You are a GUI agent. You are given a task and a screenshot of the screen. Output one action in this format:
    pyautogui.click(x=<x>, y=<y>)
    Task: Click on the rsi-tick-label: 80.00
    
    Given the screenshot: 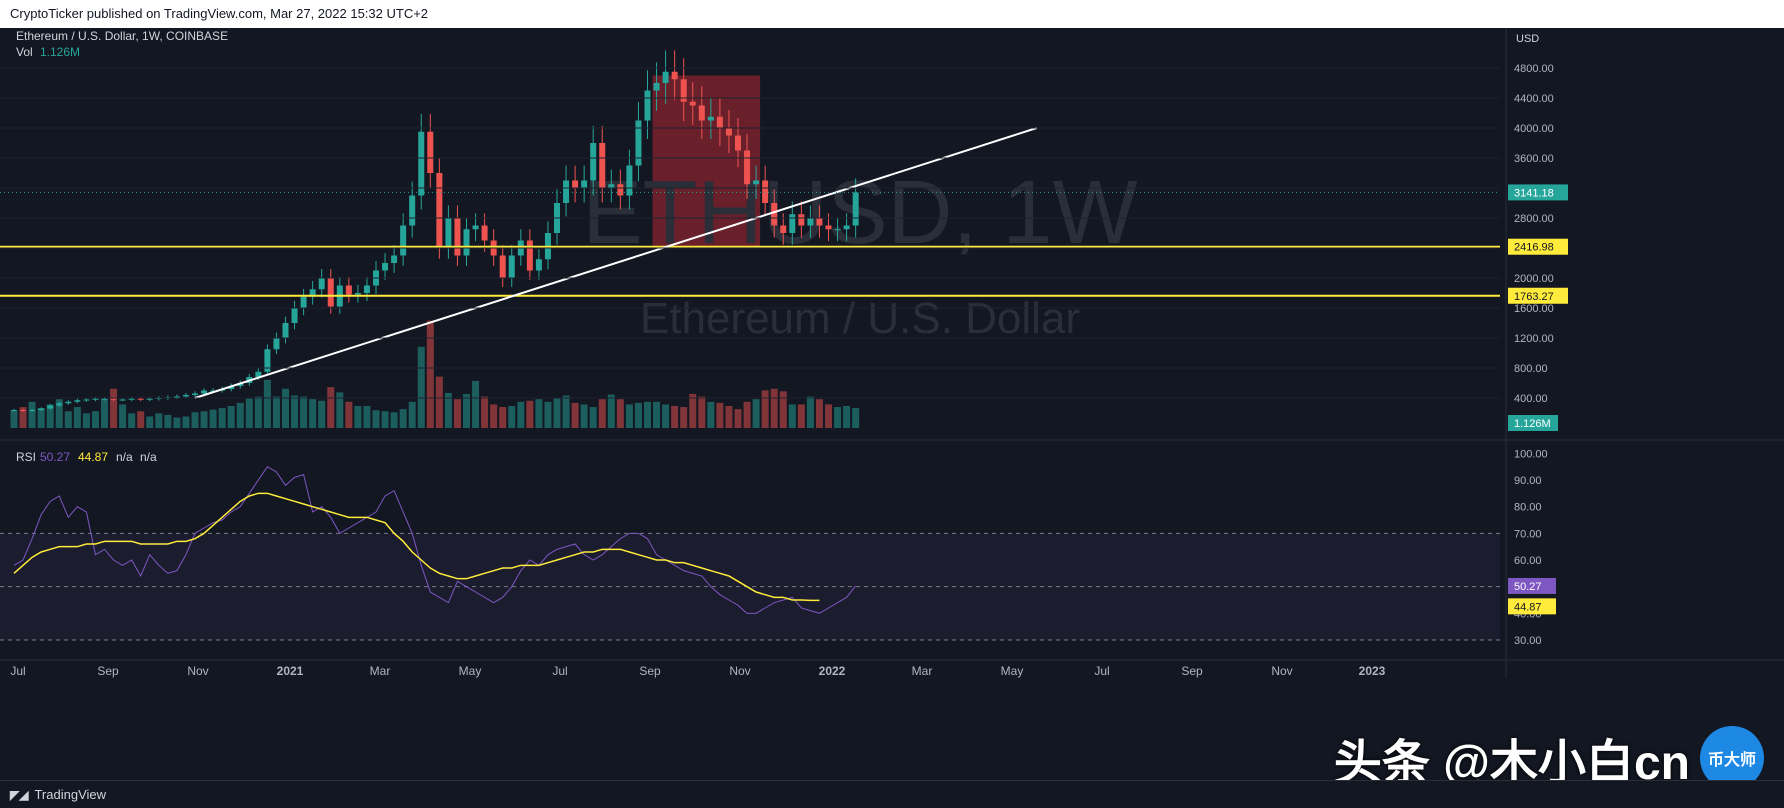 What is the action you would take?
    pyautogui.click(x=1528, y=508)
    